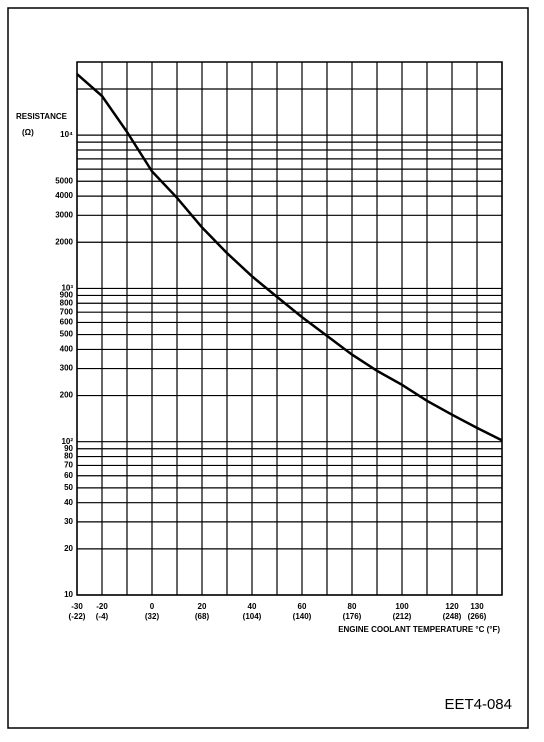  I want to click on y-tick-label: 50, so click(68, 487).